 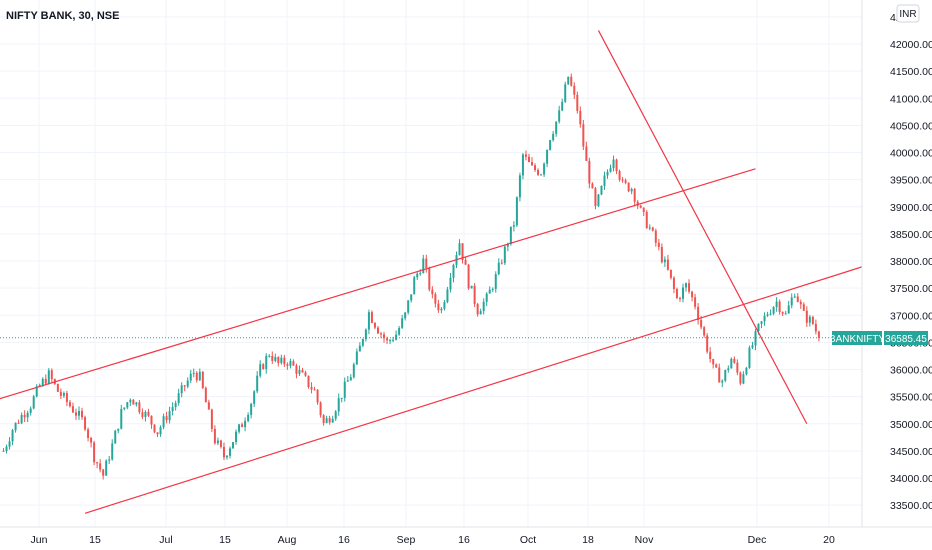 What do you see at coordinates (857, 338) in the screenshot?
I see `symbol-label-group: BANKNIFTY` at bounding box center [857, 338].